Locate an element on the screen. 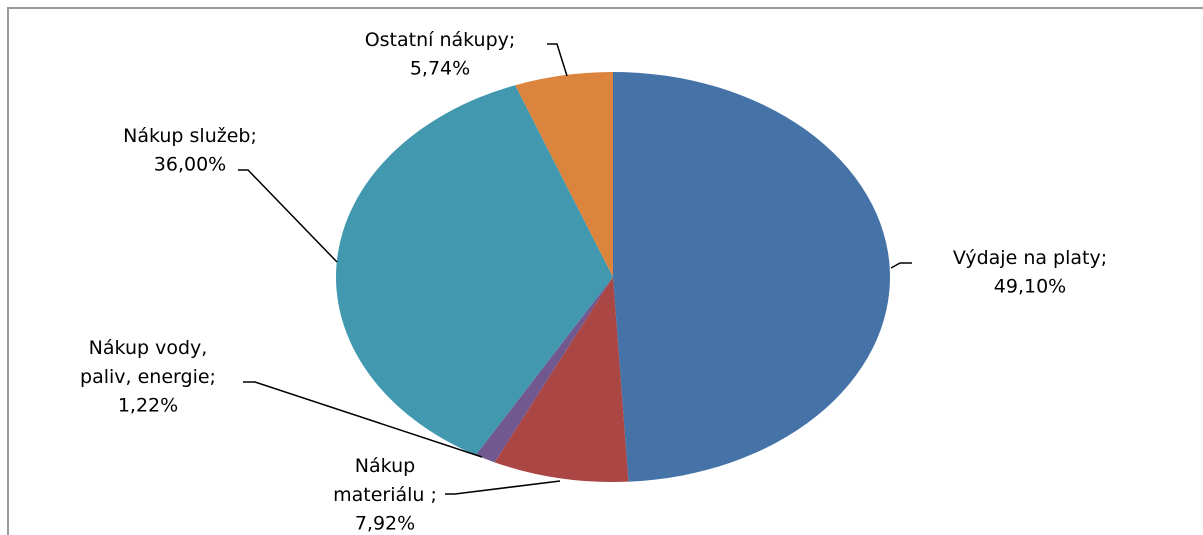 This screenshot has height=535, width=1203. label-line: Výdaje na platy; is located at coordinates (1030, 258).